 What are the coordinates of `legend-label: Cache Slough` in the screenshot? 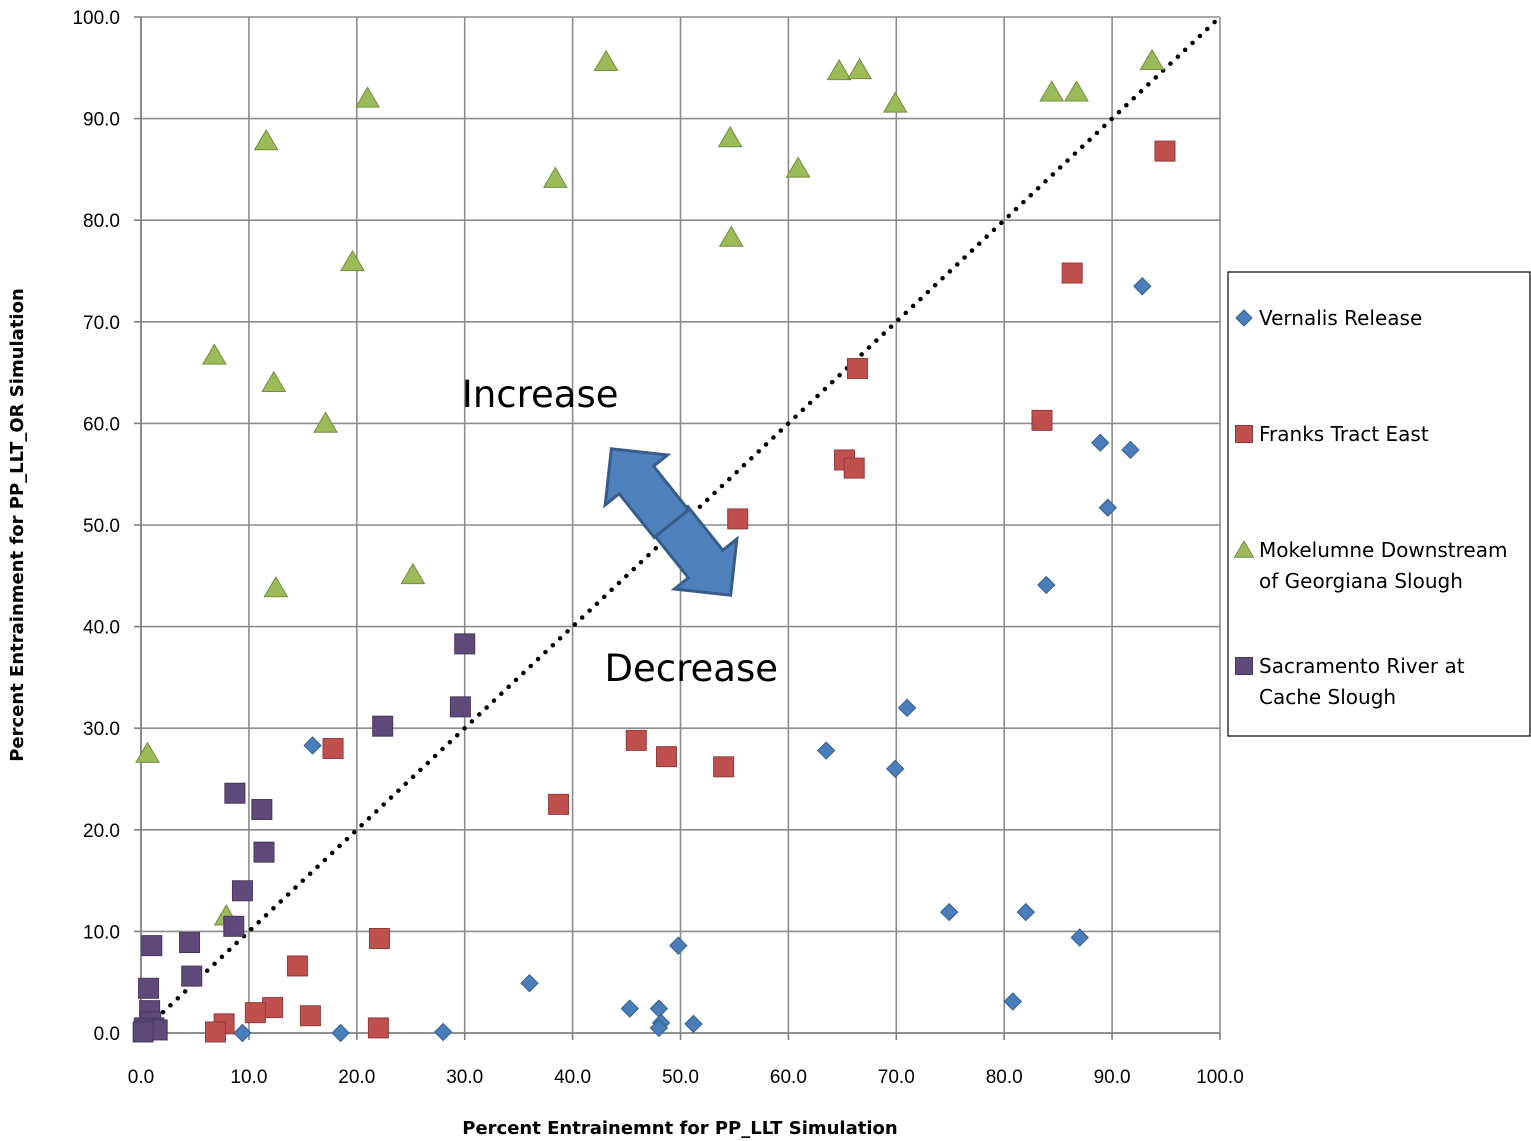 It's located at (1327, 697).